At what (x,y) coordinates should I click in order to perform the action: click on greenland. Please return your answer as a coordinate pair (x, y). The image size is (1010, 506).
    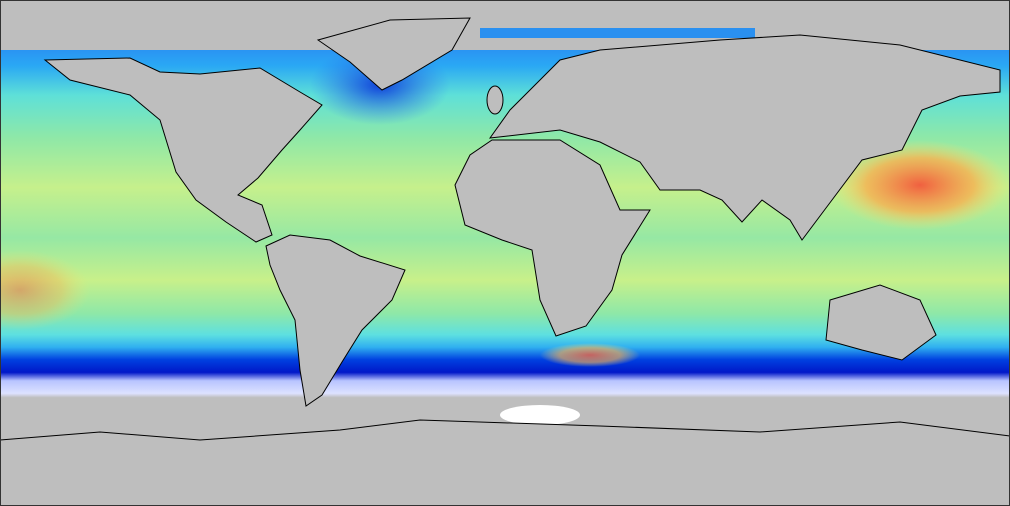
    Looking at the image, I should click on (393, 54).